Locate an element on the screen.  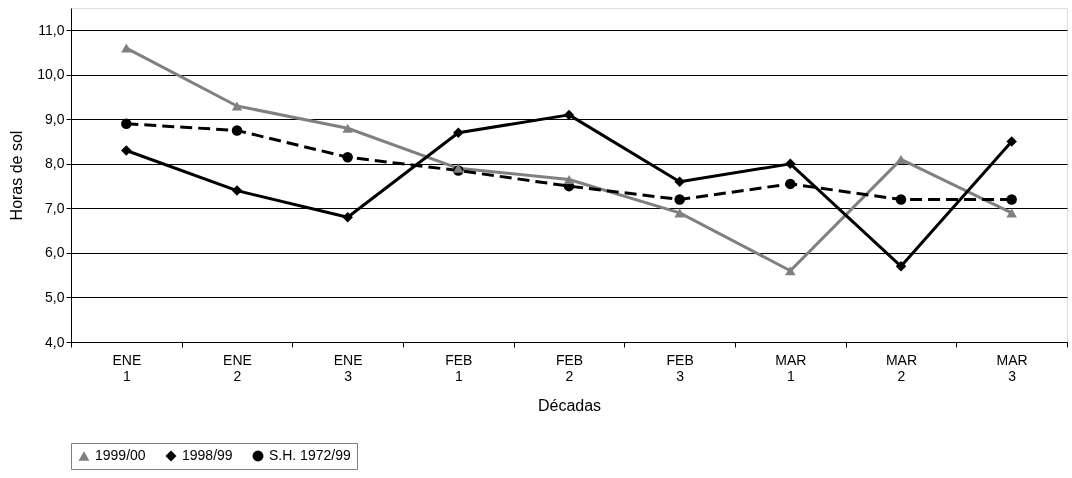
y-tick-label: 7,0 is located at coordinates (55, 207).